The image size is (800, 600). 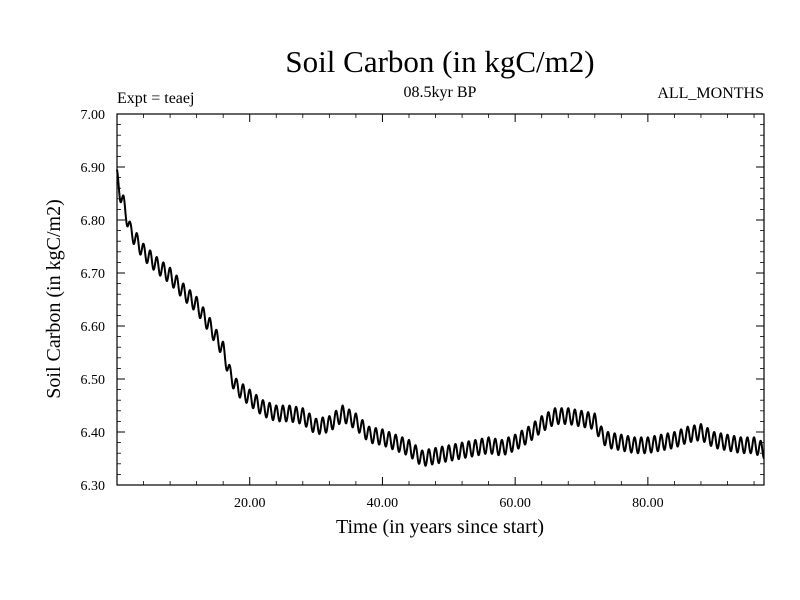 What do you see at coordinates (440, 92) in the screenshot?
I see `chart-subtitle: 08.5kyr BP` at bounding box center [440, 92].